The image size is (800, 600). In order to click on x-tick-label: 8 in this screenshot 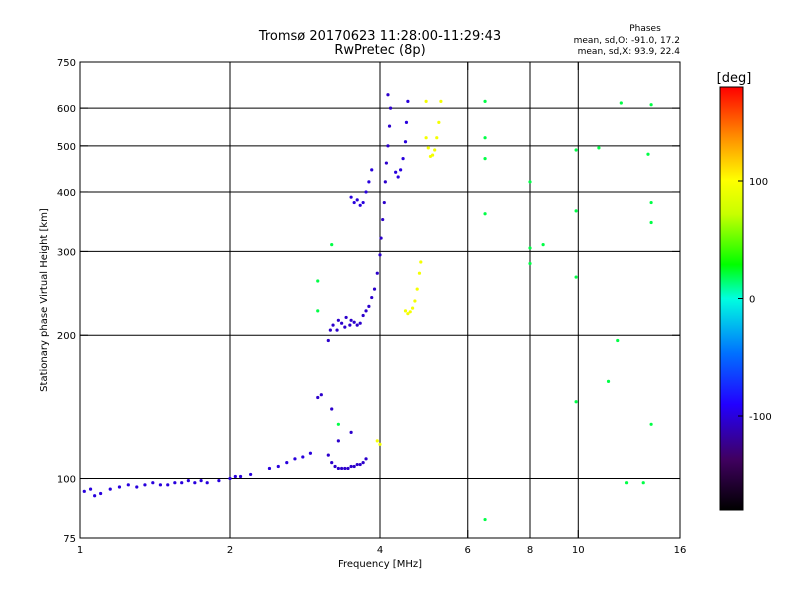, I will do `click(530, 550)`.